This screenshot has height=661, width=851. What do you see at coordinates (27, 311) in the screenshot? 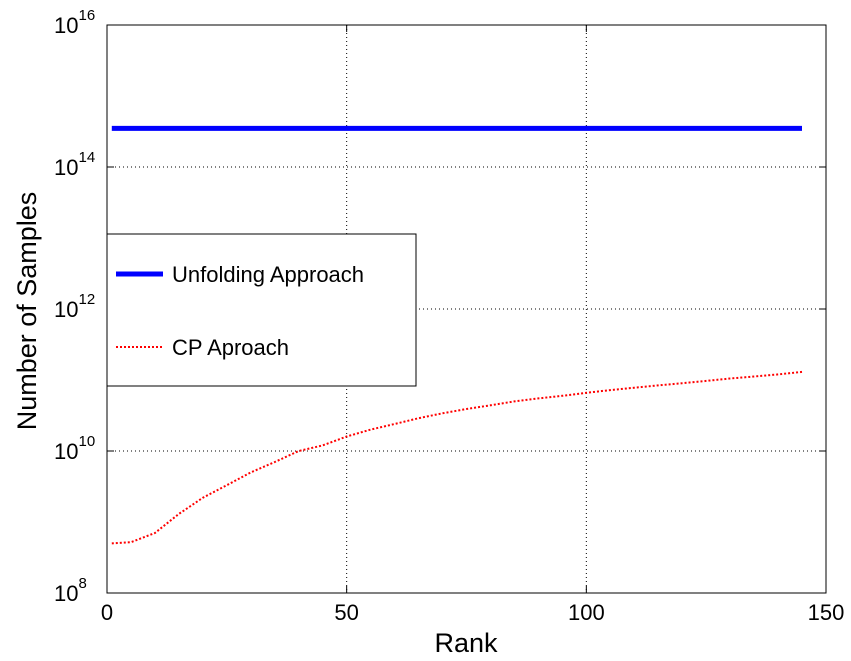
I see `y-axis-title: Number of Samples` at bounding box center [27, 311].